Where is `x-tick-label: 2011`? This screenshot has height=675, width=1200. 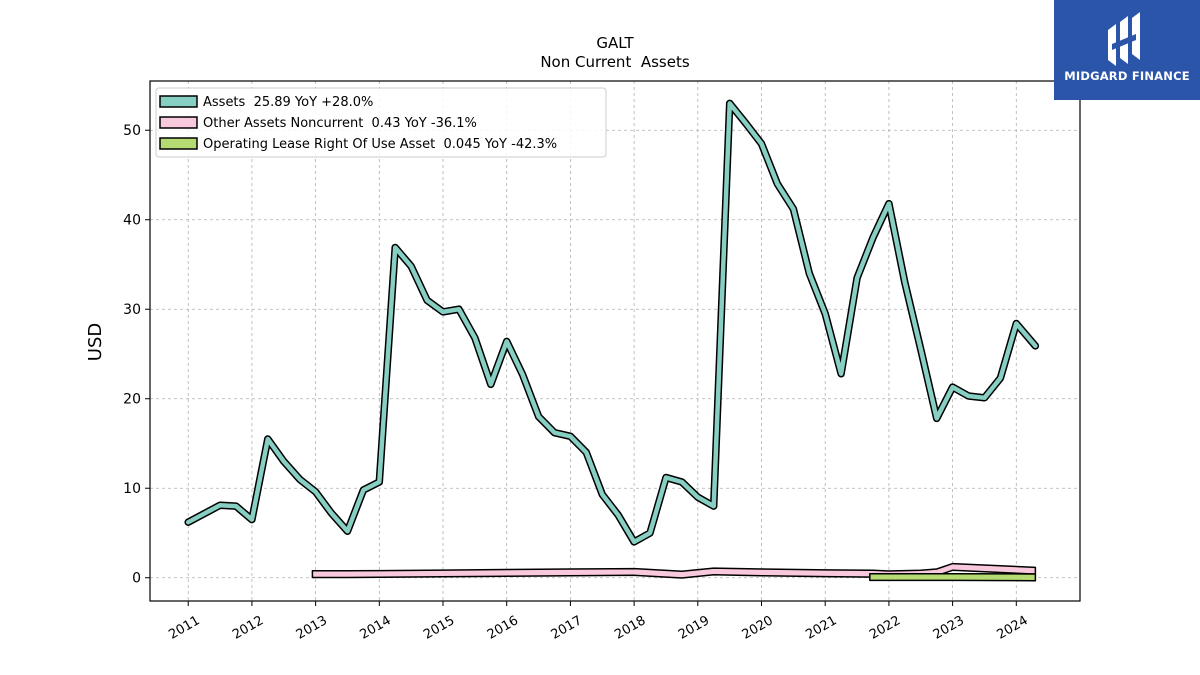
x-tick-label: 2011 is located at coordinates (184, 628).